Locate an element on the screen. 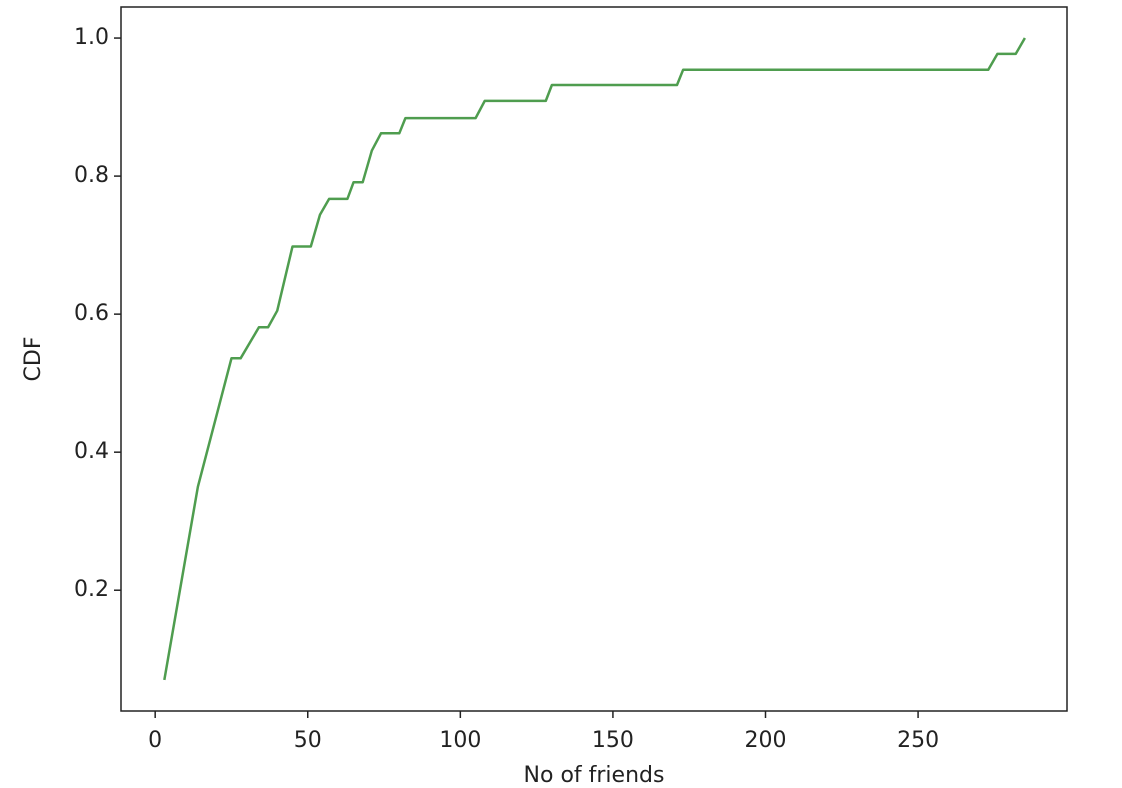  y-tick-label: 0.6 is located at coordinates (91, 313).